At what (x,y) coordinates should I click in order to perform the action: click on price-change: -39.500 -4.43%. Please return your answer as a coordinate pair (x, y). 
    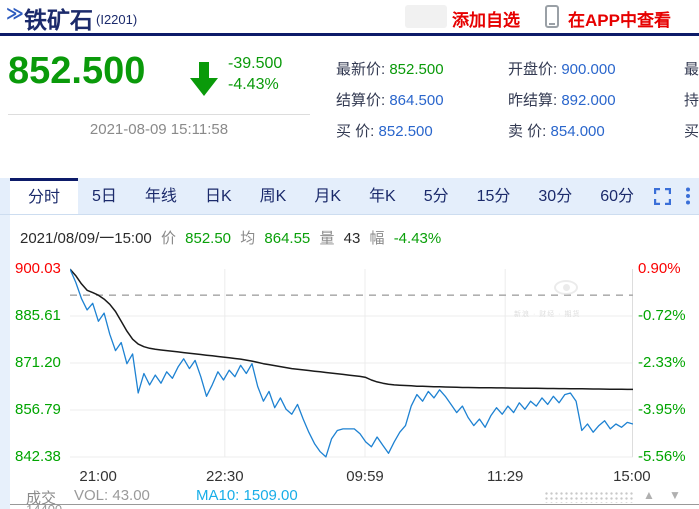
    Looking at the image, I should click on (255, 74).